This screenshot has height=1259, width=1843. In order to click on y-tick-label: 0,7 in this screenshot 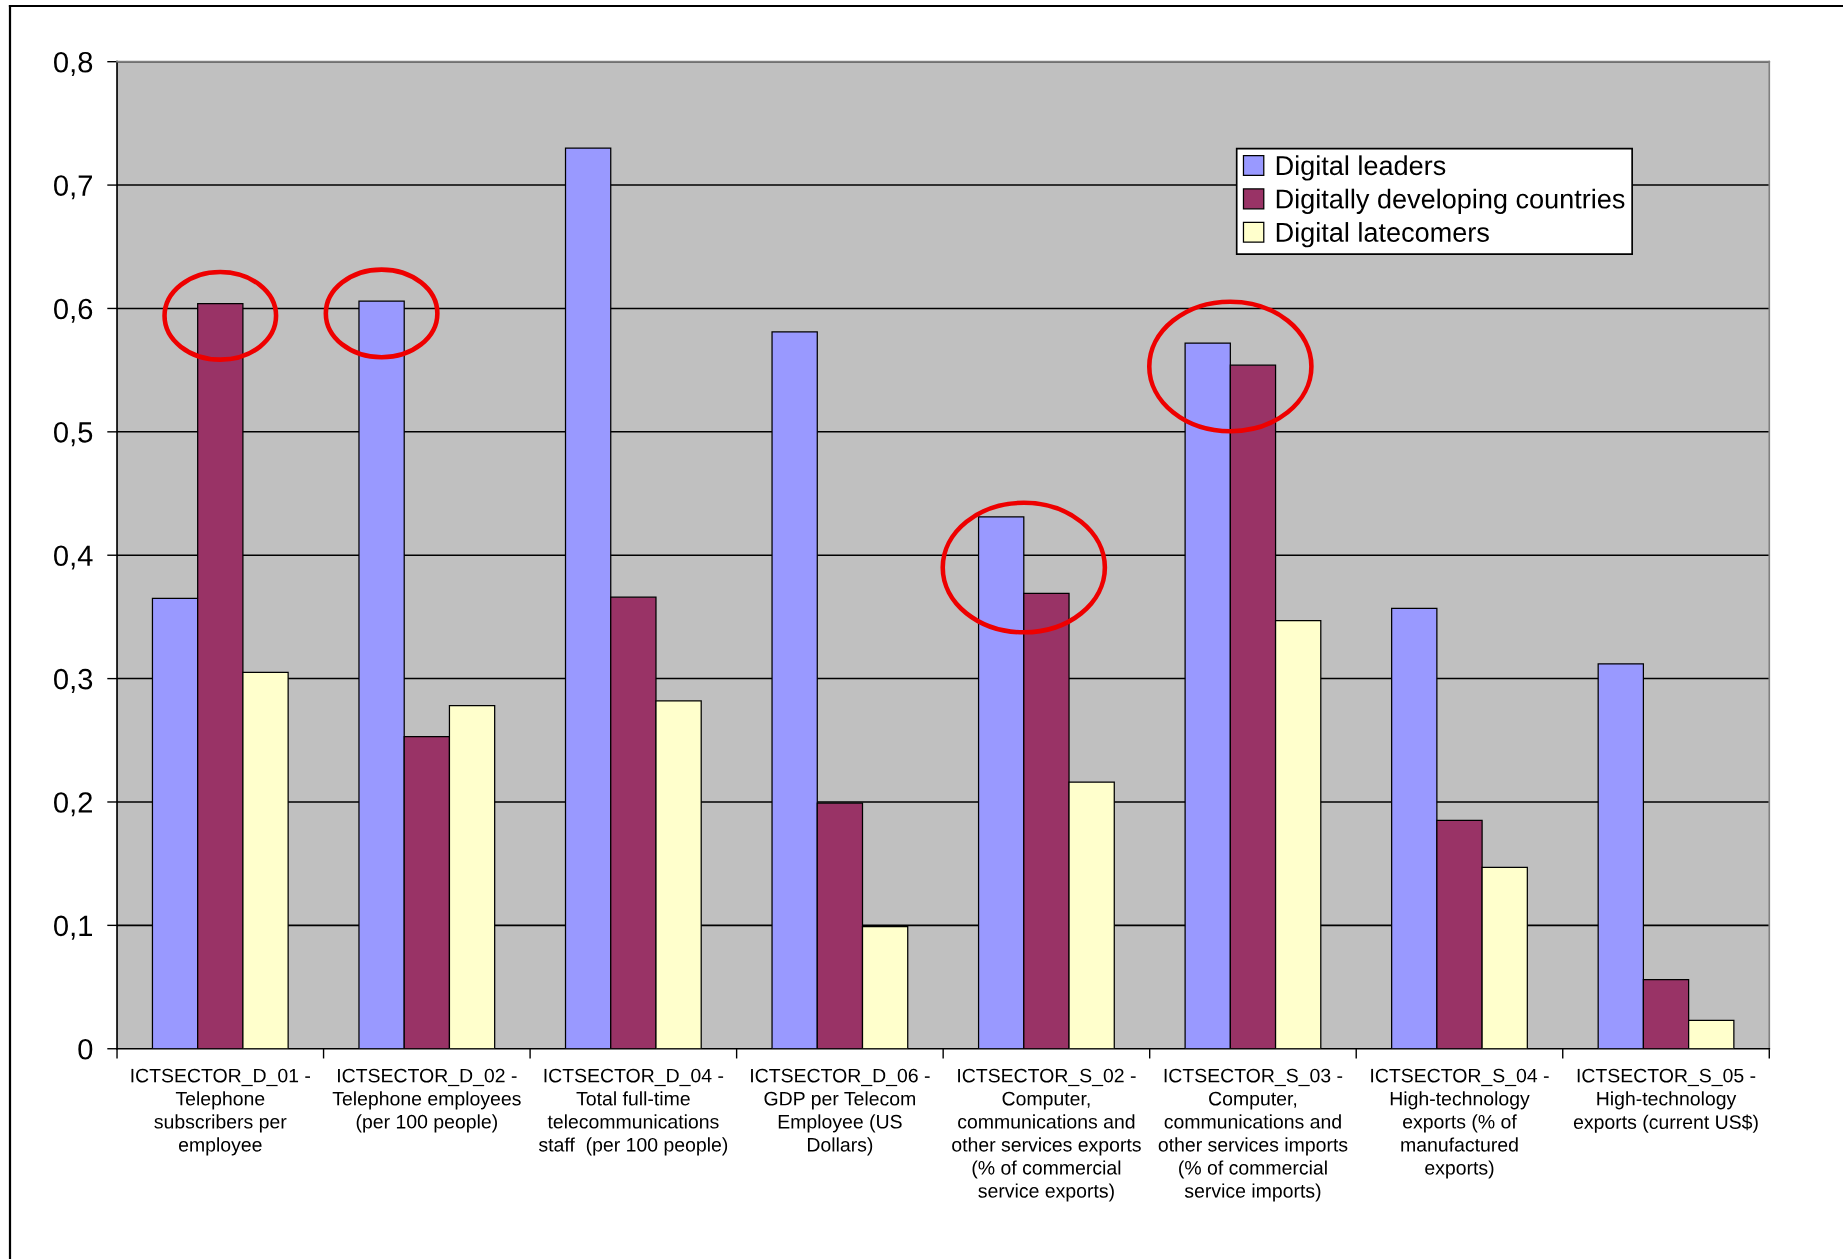, I will do `click(73, 187)`.